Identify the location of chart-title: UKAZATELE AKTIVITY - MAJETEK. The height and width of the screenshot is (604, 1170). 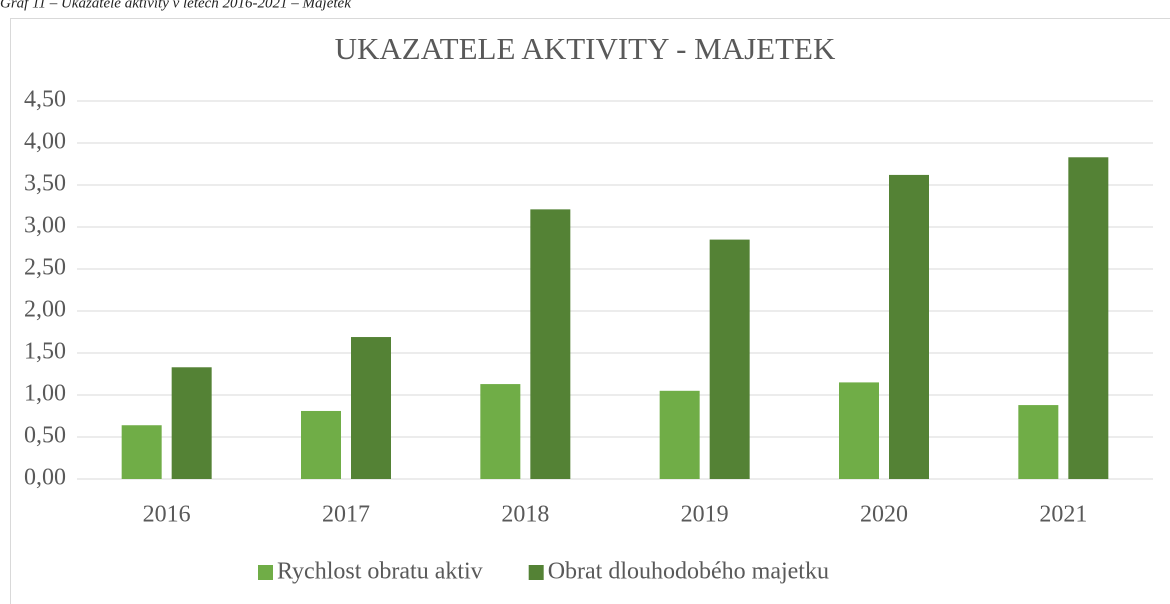
(585, 48).